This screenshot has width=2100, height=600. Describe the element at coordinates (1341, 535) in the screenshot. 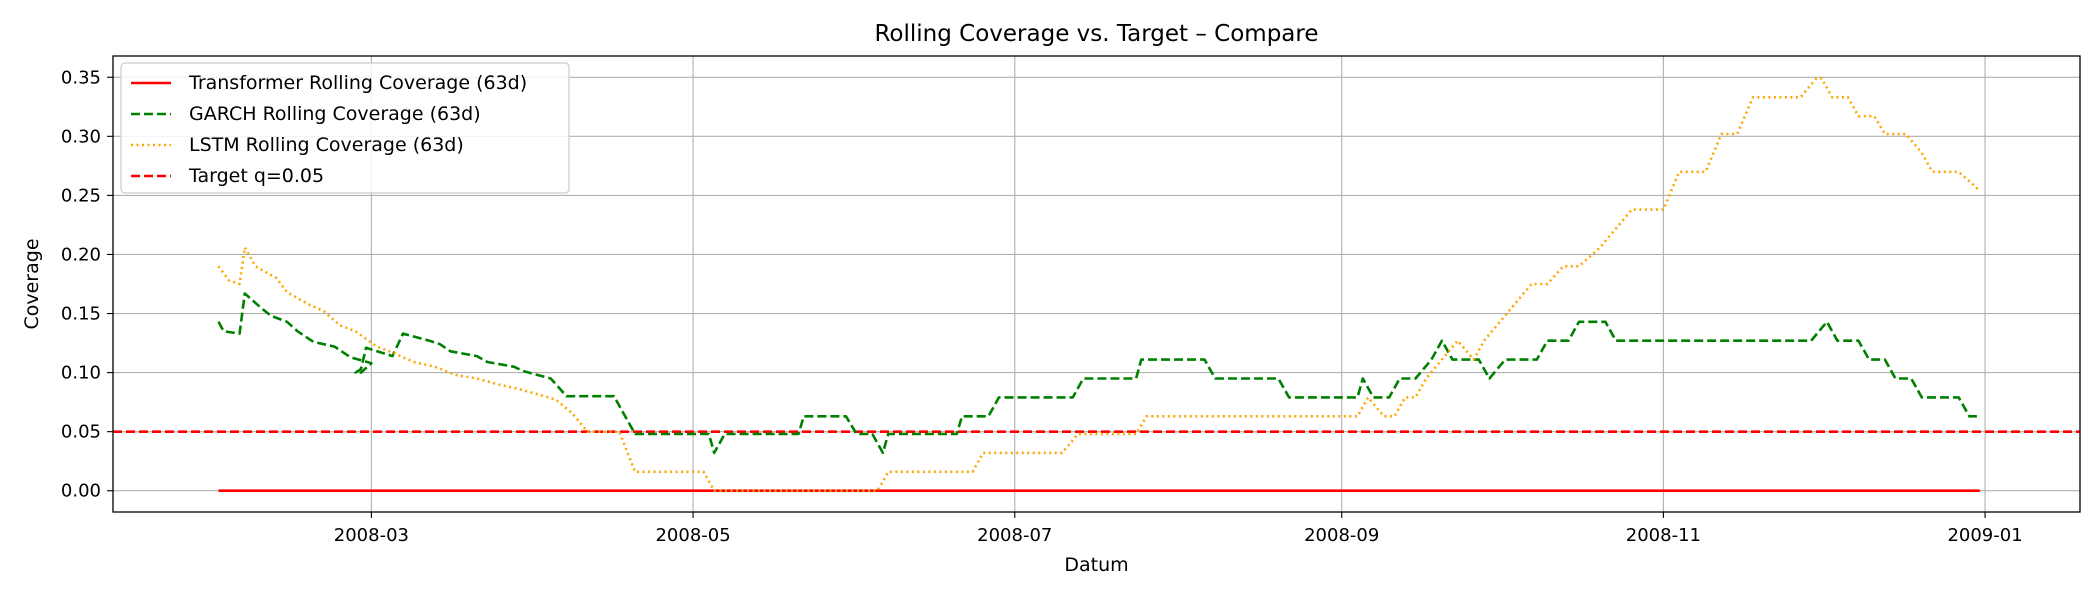

I see `x-tick-label: 2008-09` at that location.